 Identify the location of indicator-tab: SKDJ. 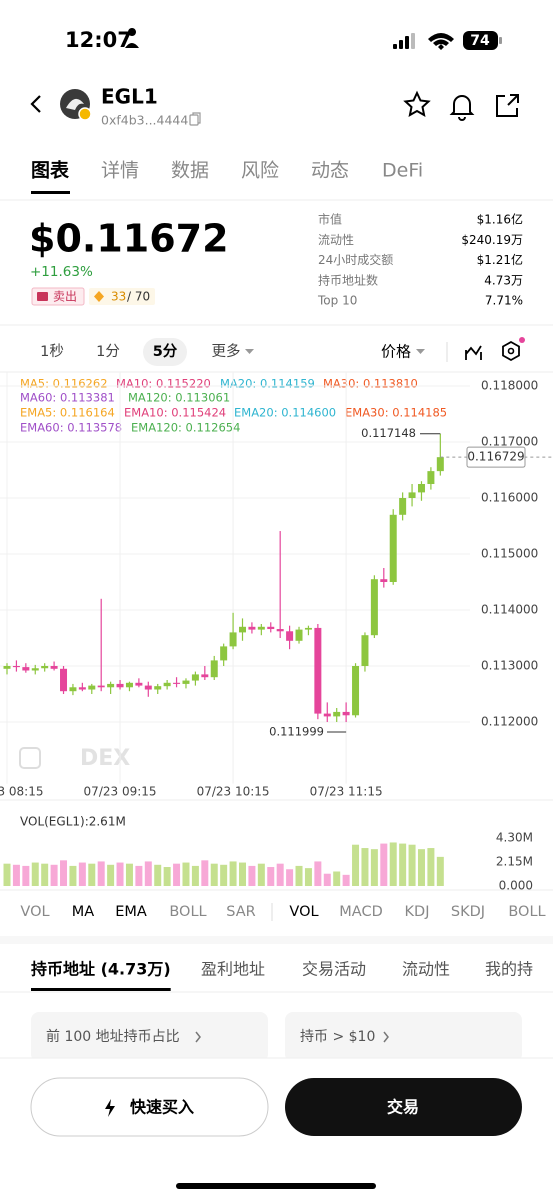
(468, 912).